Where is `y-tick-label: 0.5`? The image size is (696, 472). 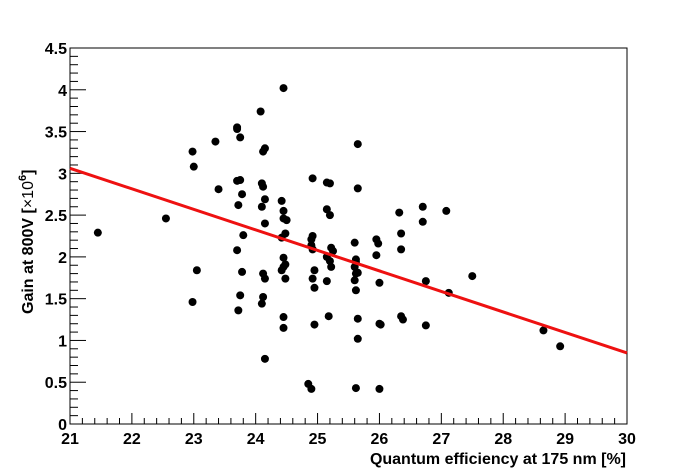 y-tick-label: 0.5 is located at coordinates (56, 383).